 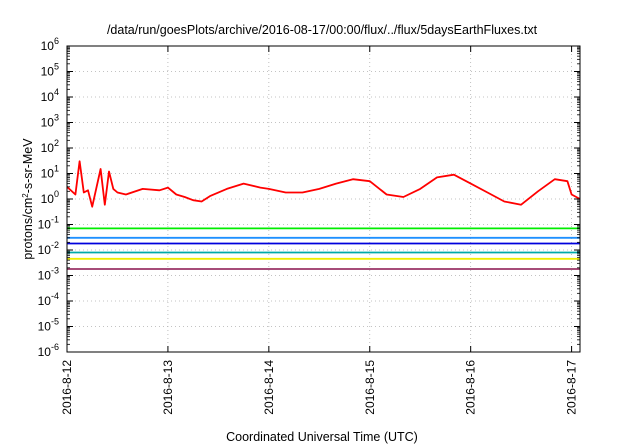 What do you see at coordinates (572, 387) in the screenshot?
I see `x-tick-label: 2016-8-17` at bounding box center [572, 387].